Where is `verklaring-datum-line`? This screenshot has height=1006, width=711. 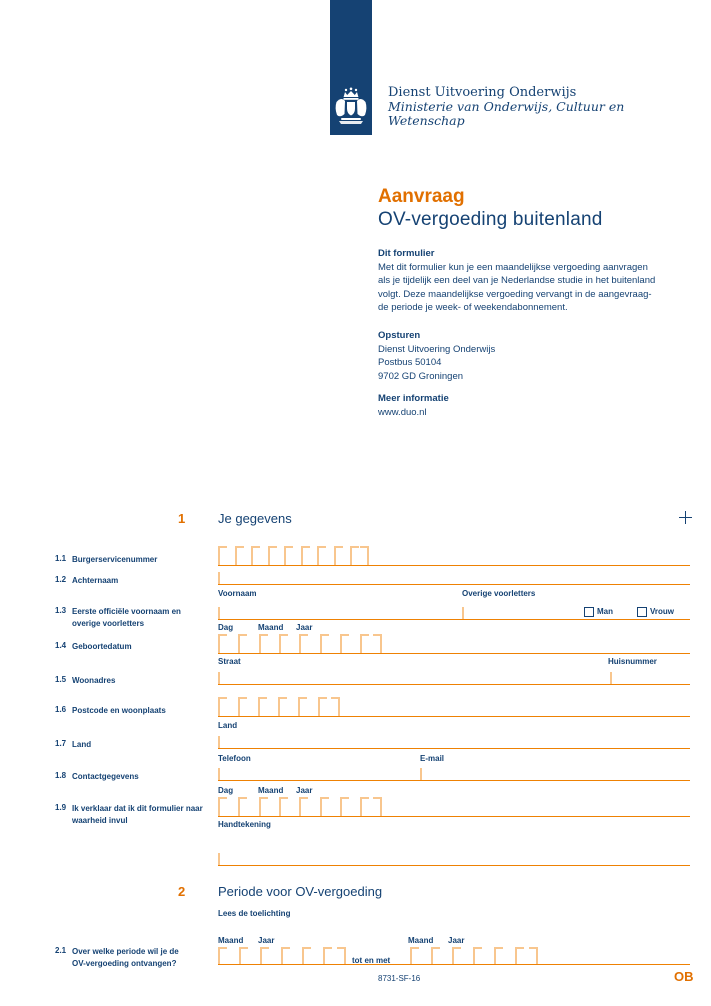
verklaring-datum-line is located at coordinates (454, 816).